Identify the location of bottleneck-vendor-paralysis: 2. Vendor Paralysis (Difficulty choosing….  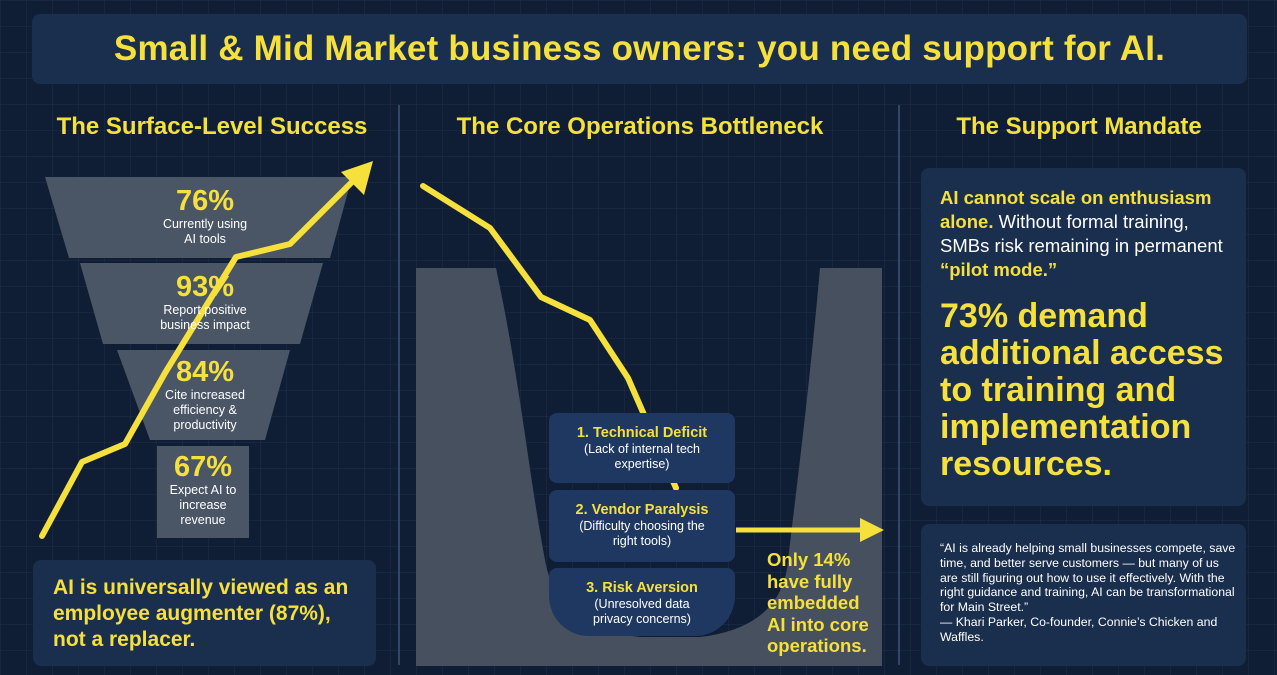
(642, 526).